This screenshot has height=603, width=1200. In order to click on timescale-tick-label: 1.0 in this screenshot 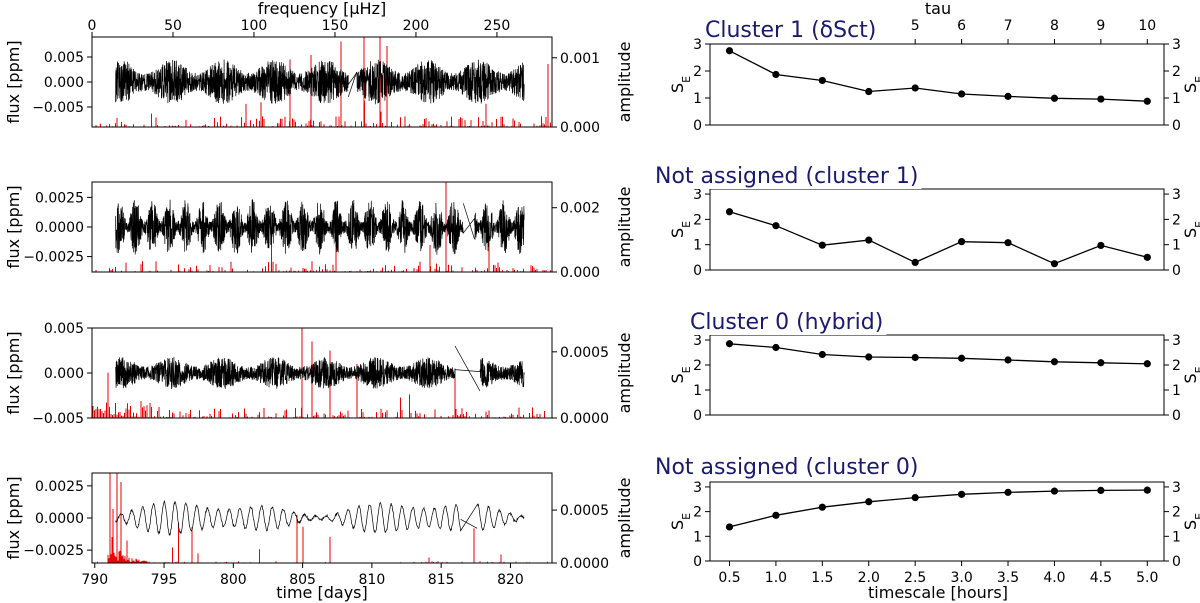, I will do `click(776, 578)`.